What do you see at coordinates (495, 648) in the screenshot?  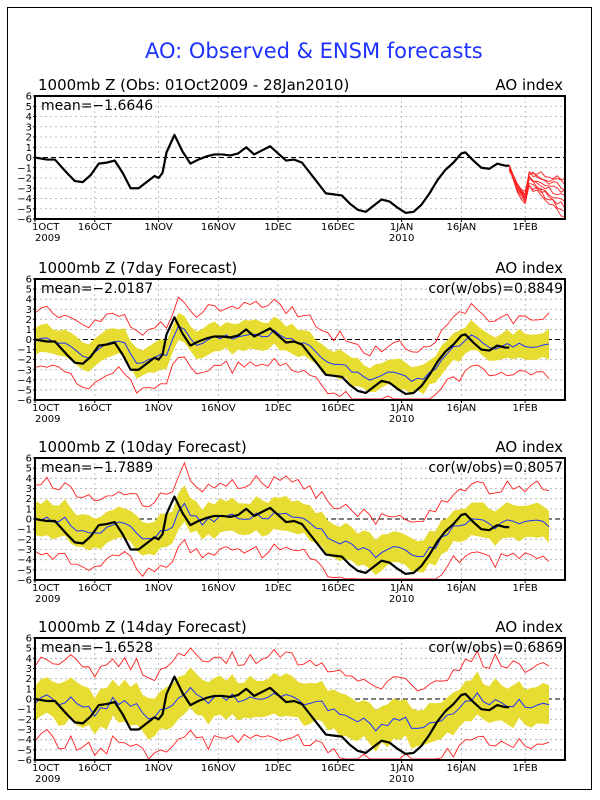 I see `correlation-label: cor(w/obs)=0.6869` at bounding box center [495, 648].